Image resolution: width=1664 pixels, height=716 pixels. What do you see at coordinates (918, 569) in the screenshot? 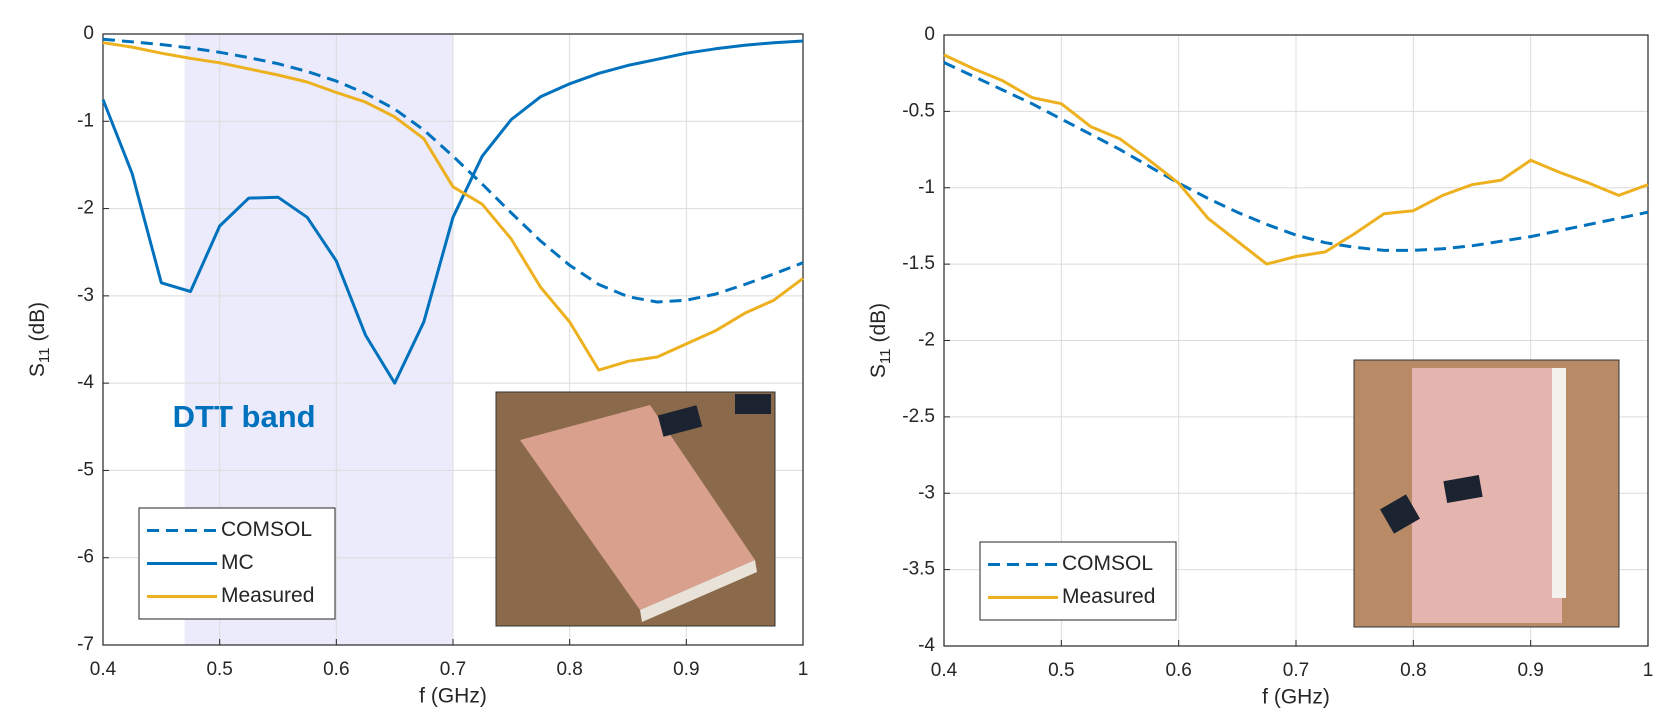
I see `y-tick-label: -3.5` at bounding box center [918, 569].